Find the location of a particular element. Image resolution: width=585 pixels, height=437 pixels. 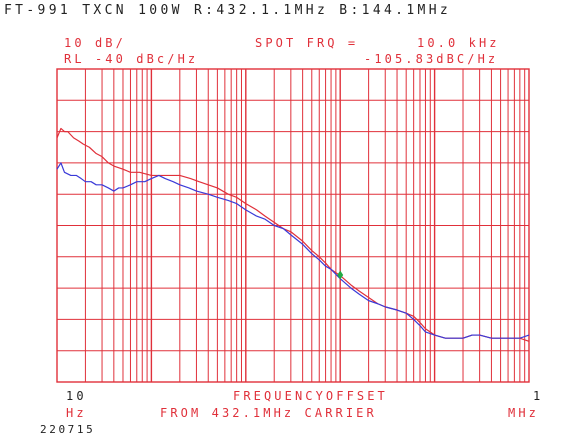

marker-layer is located at coordinates (340, 275).